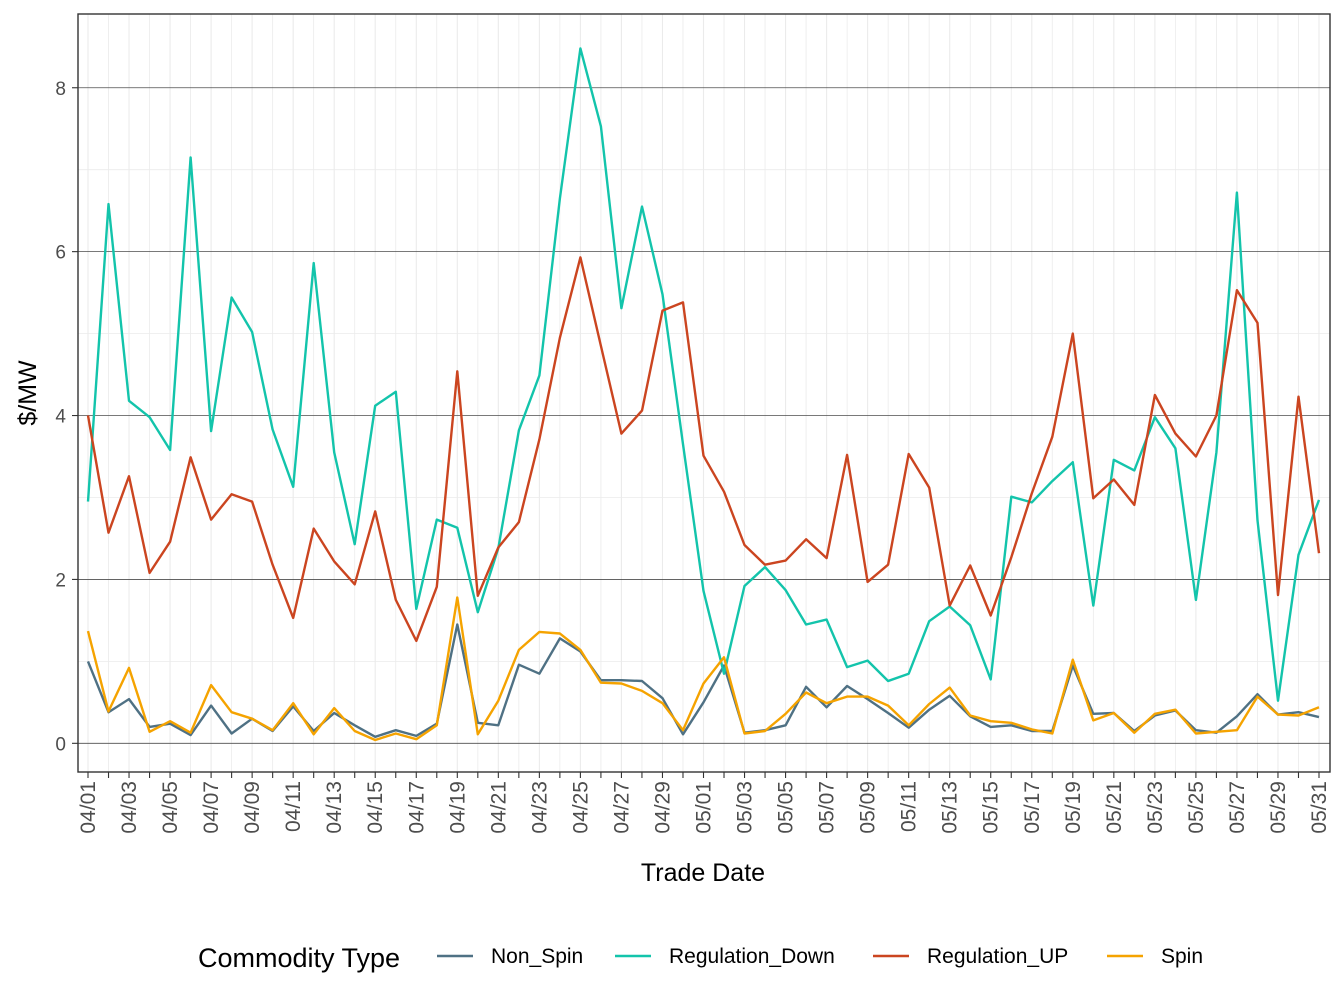 The width and height of the screenshot is (1344, 1008). I want to click on legend-item-non-spin: Non_Spin, so click(510, 956).